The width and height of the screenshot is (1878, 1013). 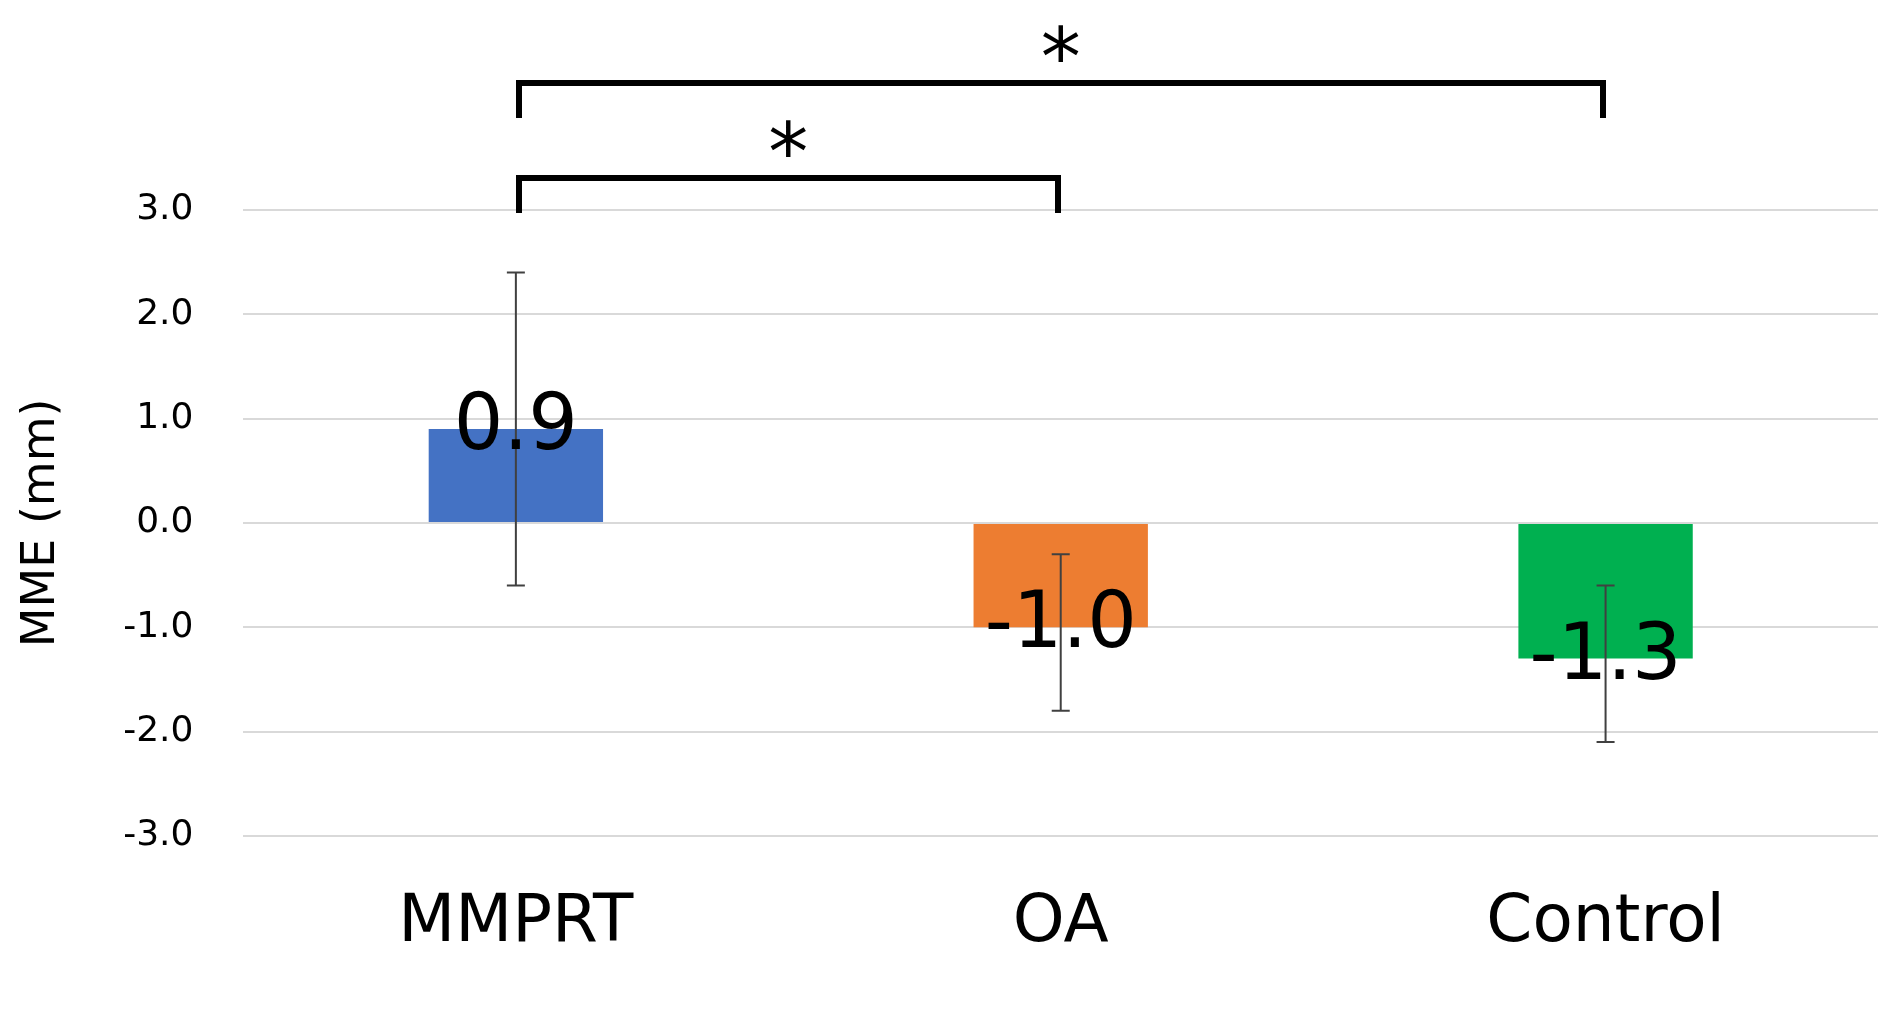 I want to click on y-tick-label: 2.0, so click(x=165, y=311).